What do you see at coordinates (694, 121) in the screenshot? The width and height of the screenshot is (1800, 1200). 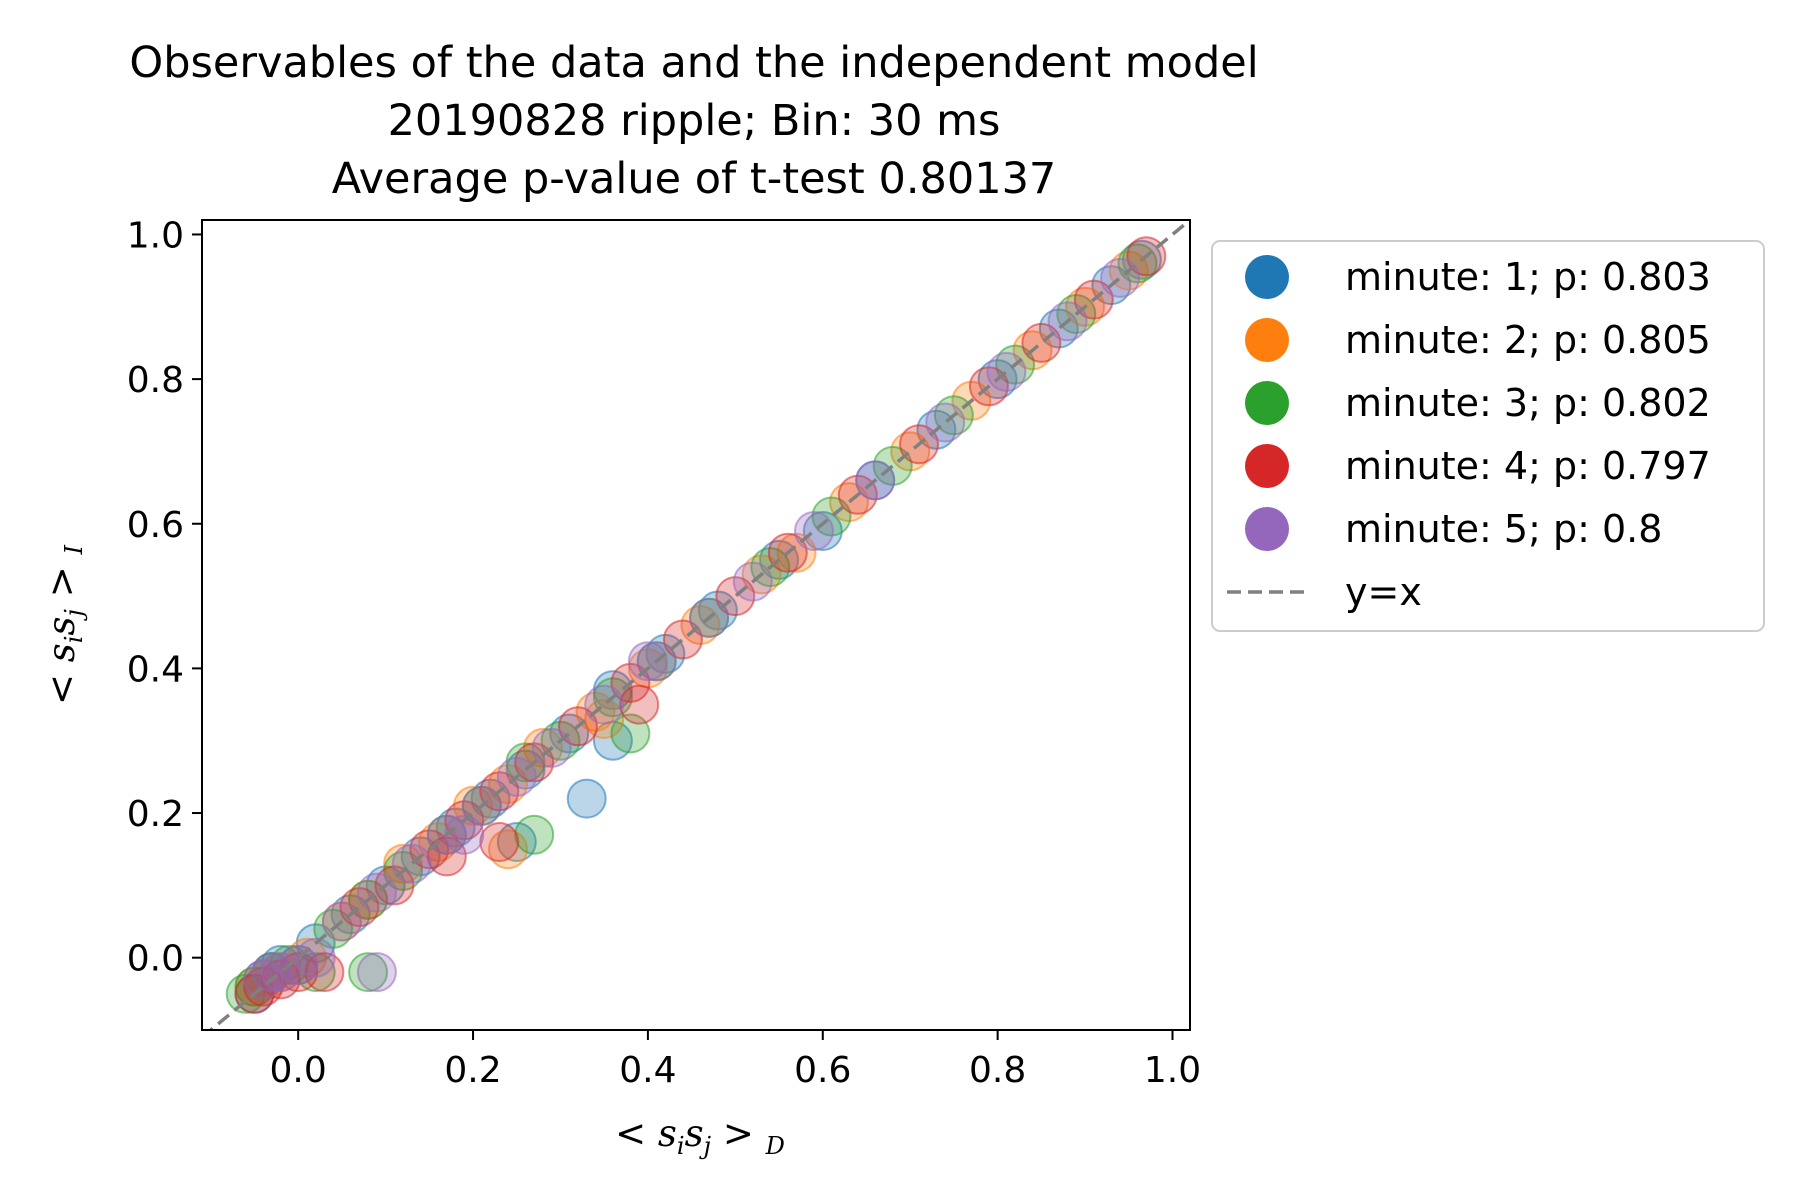 I see `chart-title-line-2: 20190828 ripple; Bin: 30 ms` at bounding box center [694, 121].